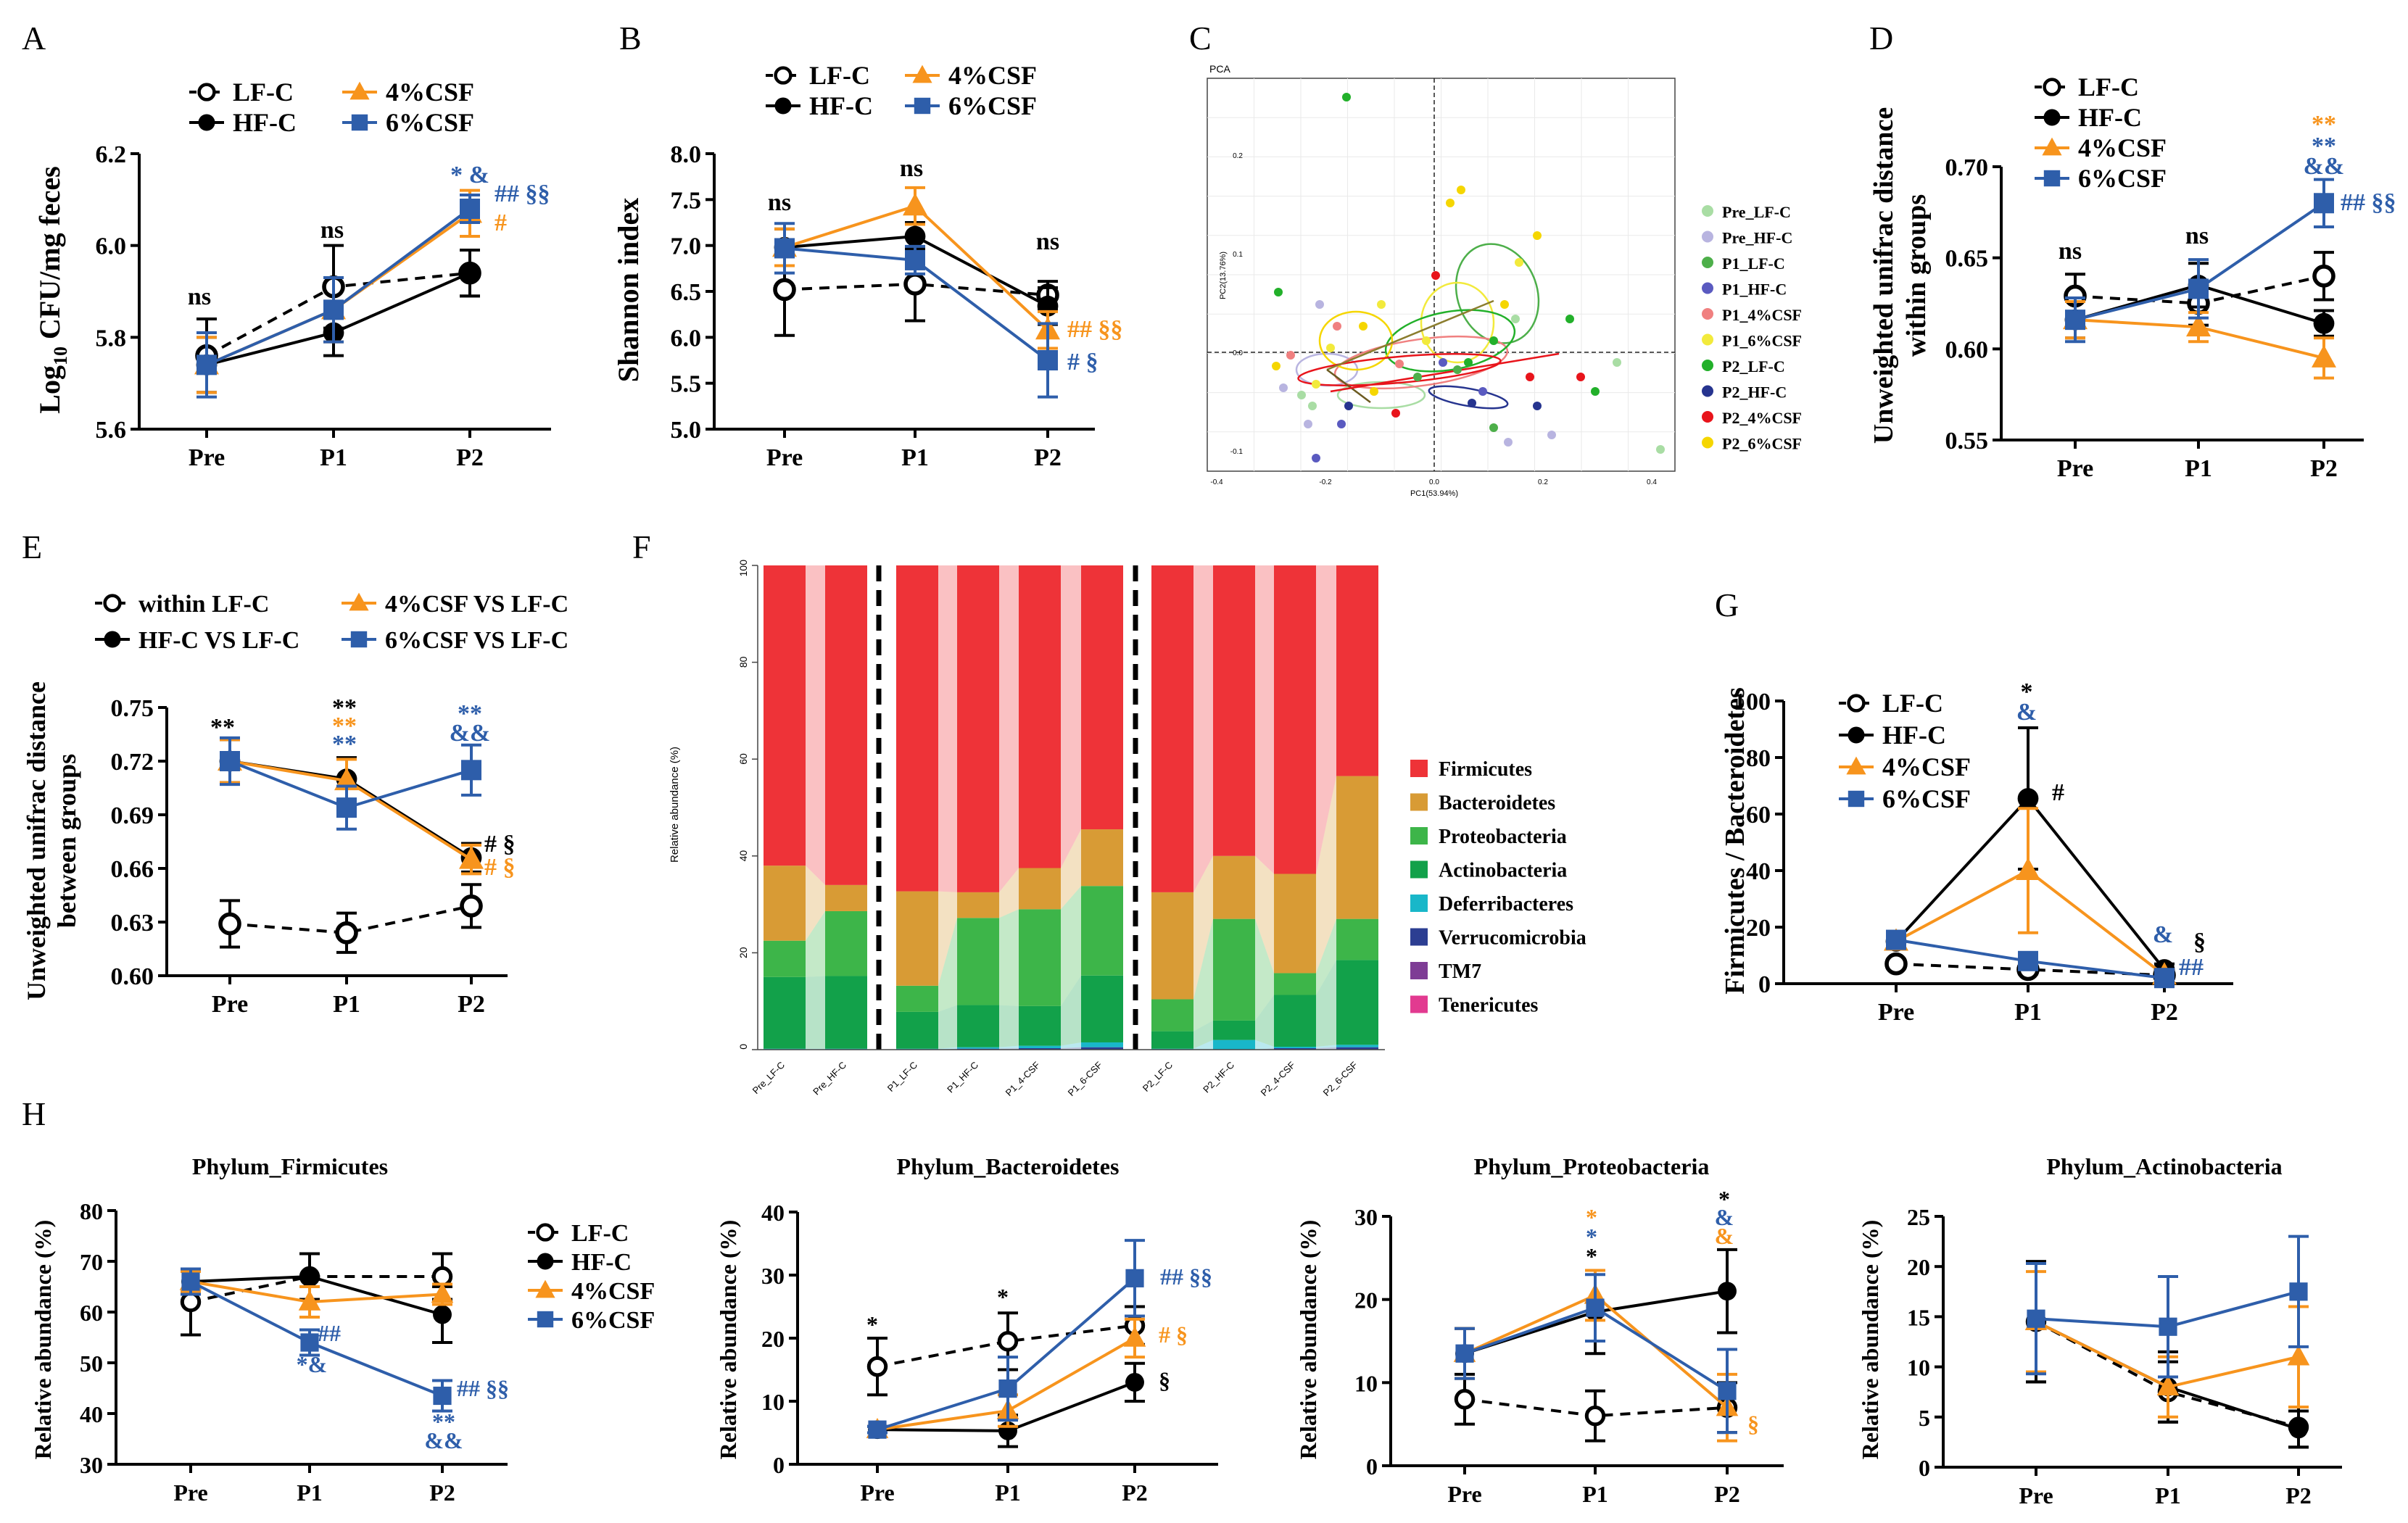  I want to click on annotation-hash-orange: ## §§, so click(1095, 329).